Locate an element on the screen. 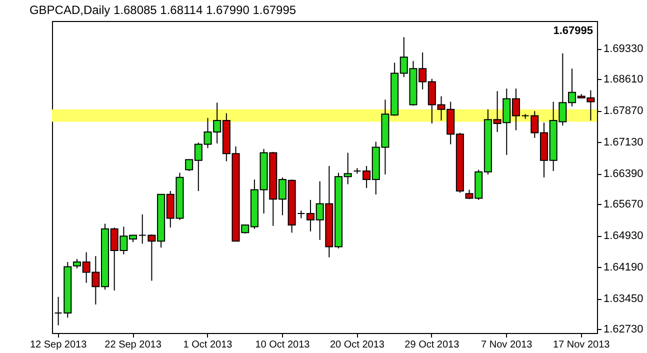  y-tick-label: 1.62730 is located at coordinates (624, 330).